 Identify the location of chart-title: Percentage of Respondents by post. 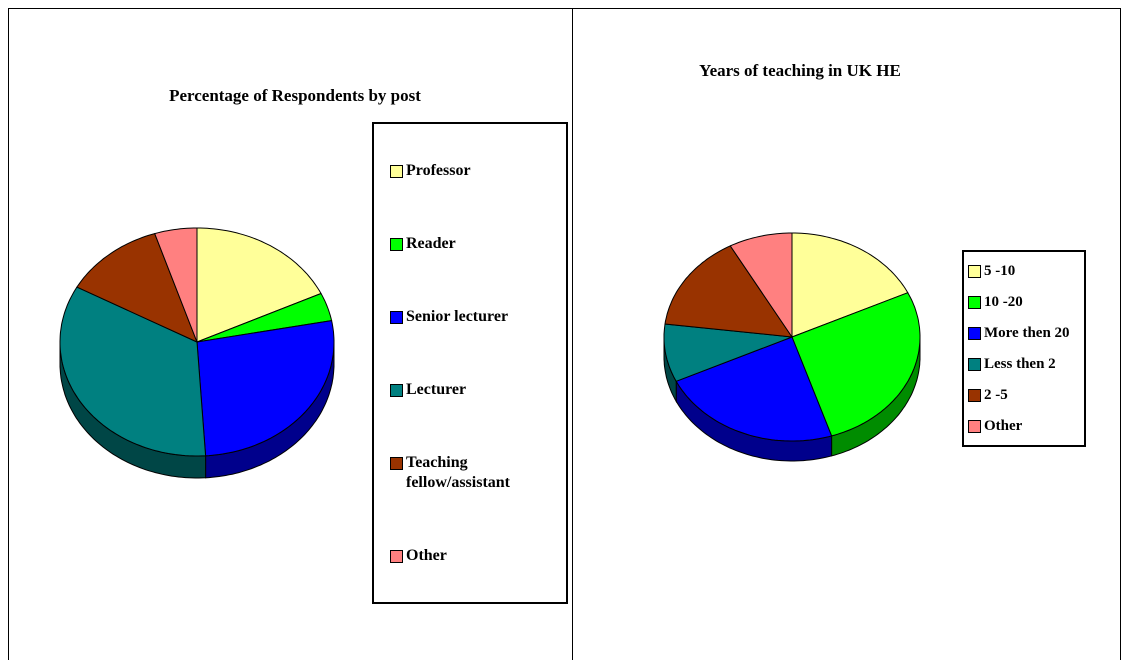
(295, 95).